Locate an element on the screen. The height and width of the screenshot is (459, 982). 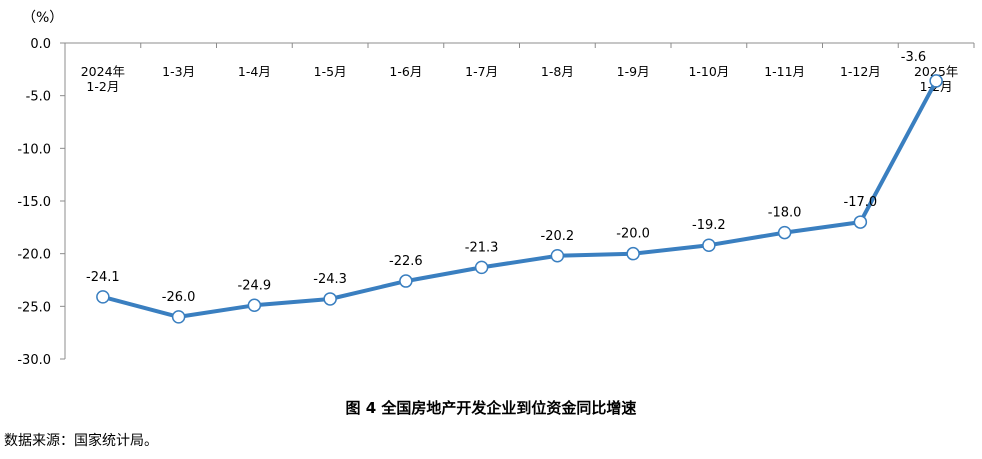
x-tick-label: 1-4月 is located at coordinates (254, 71).